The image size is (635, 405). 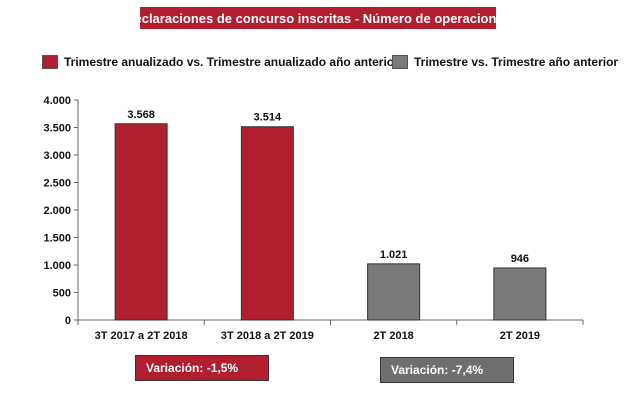 What do you see at coordinates (57, 129) in the screenshot?
I see `y-tick-label: 3.500` at bounding box center [57, 129].